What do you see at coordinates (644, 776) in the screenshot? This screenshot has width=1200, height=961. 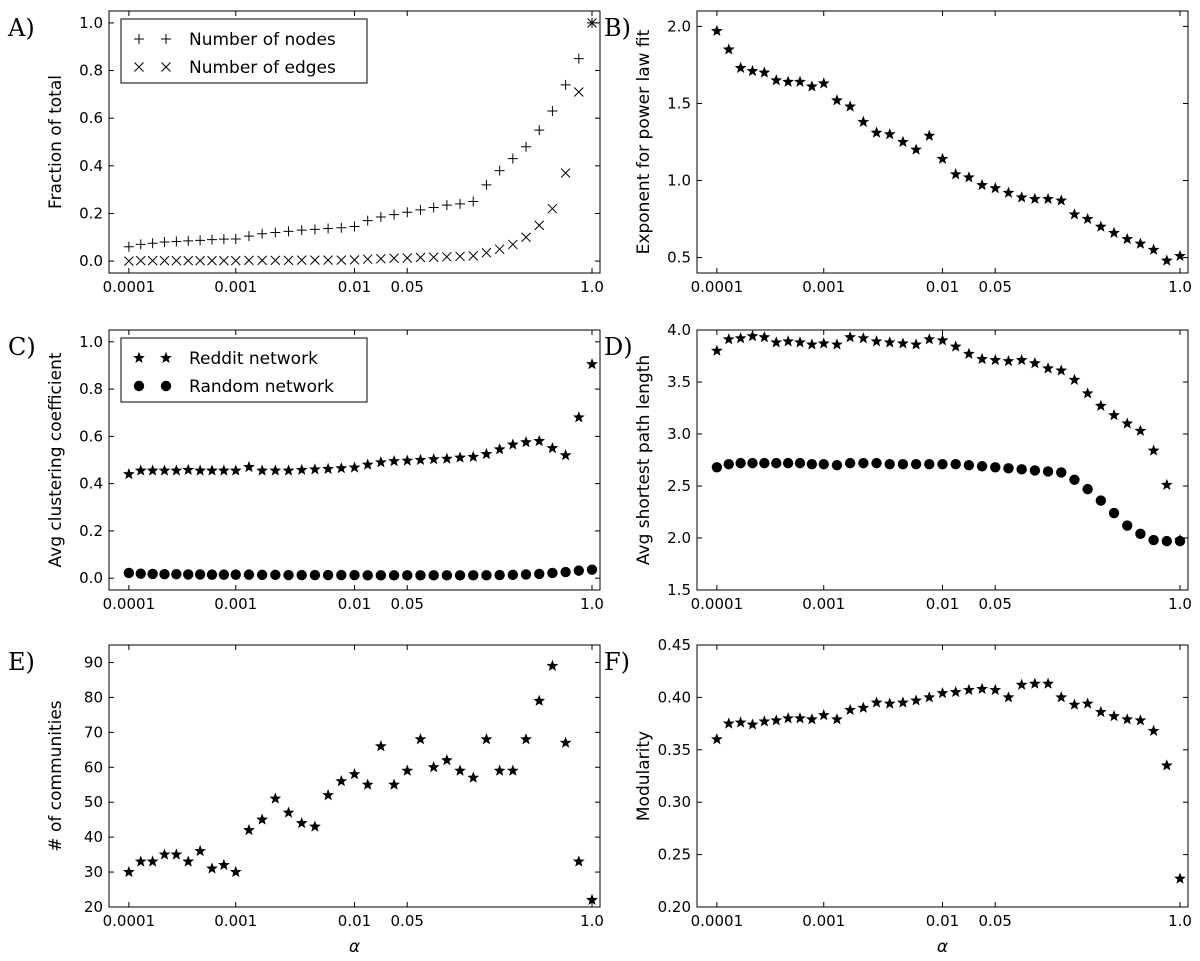 I see `y-axis-label: Modularity` at bounding box center [644, 776].